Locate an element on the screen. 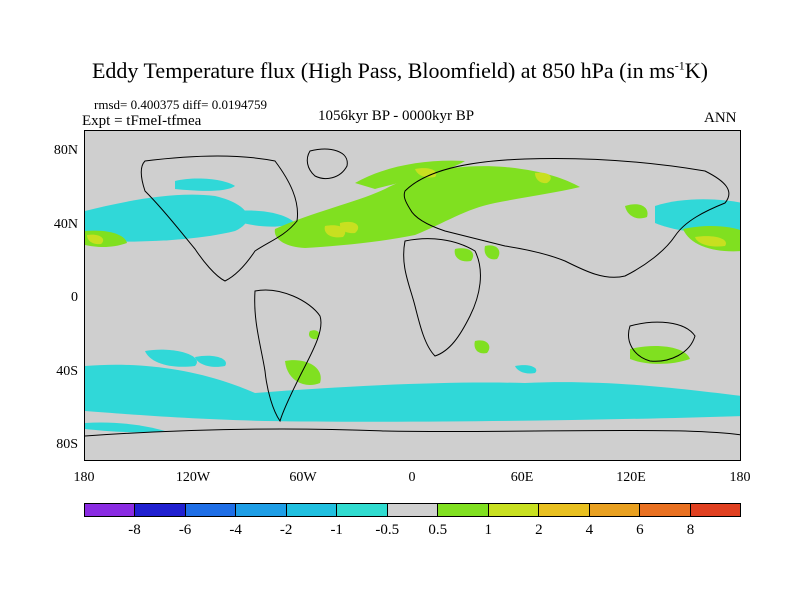 The height and width of the screenshot is (600, 800). colorbar-label: 6 is located at coordinates (640, 530).